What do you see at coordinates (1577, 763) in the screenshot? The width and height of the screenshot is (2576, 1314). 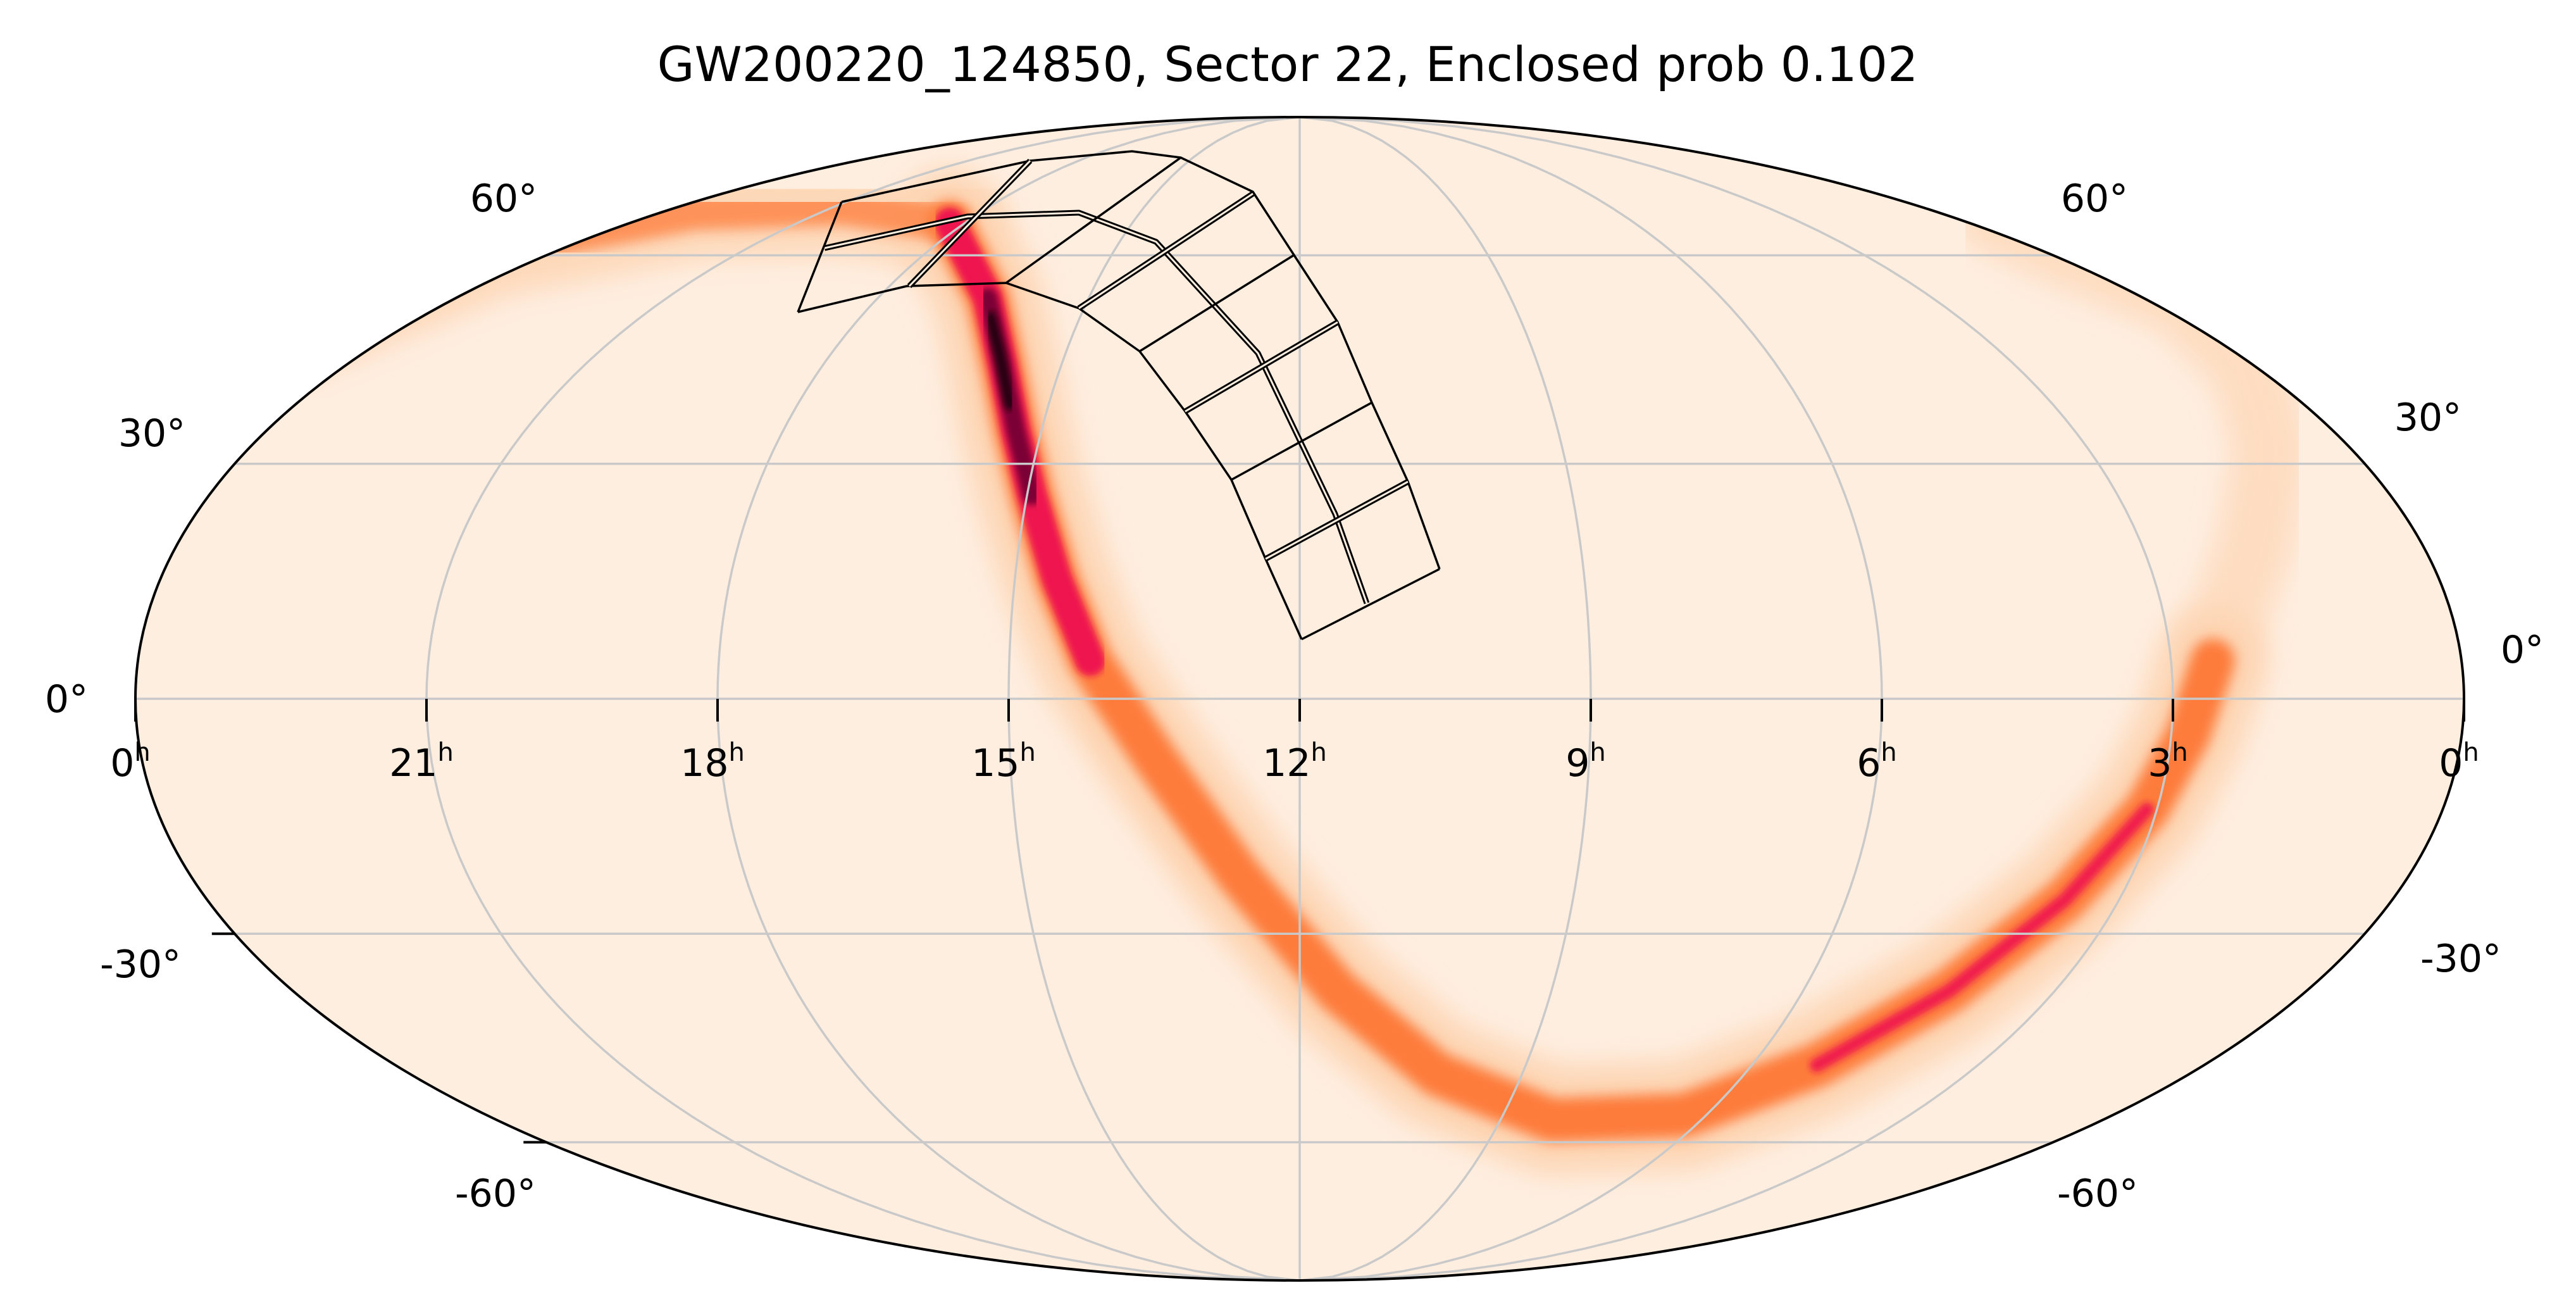 I see `ra-label-value: 9` at bounding box center [1577, 763].